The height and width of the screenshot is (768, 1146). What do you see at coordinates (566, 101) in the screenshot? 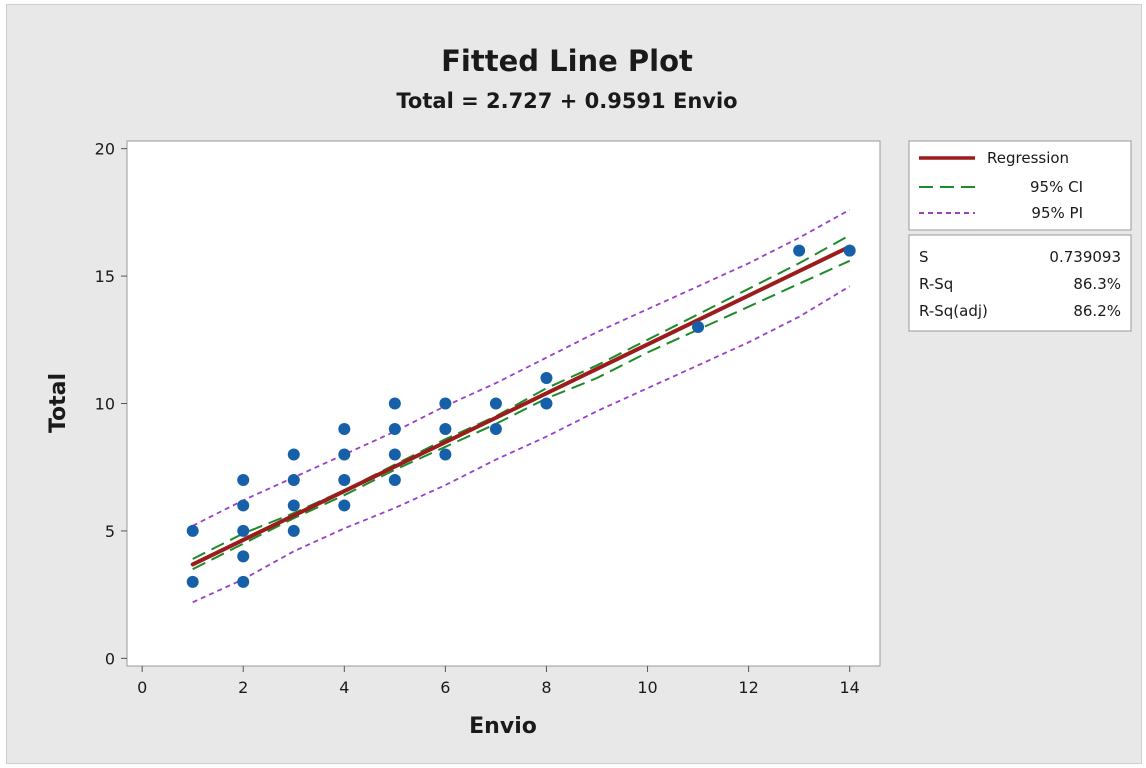
I see `chart-subtitle: Total = 2.727 + 0.9591 Envio` at bounding box center [566, 101].